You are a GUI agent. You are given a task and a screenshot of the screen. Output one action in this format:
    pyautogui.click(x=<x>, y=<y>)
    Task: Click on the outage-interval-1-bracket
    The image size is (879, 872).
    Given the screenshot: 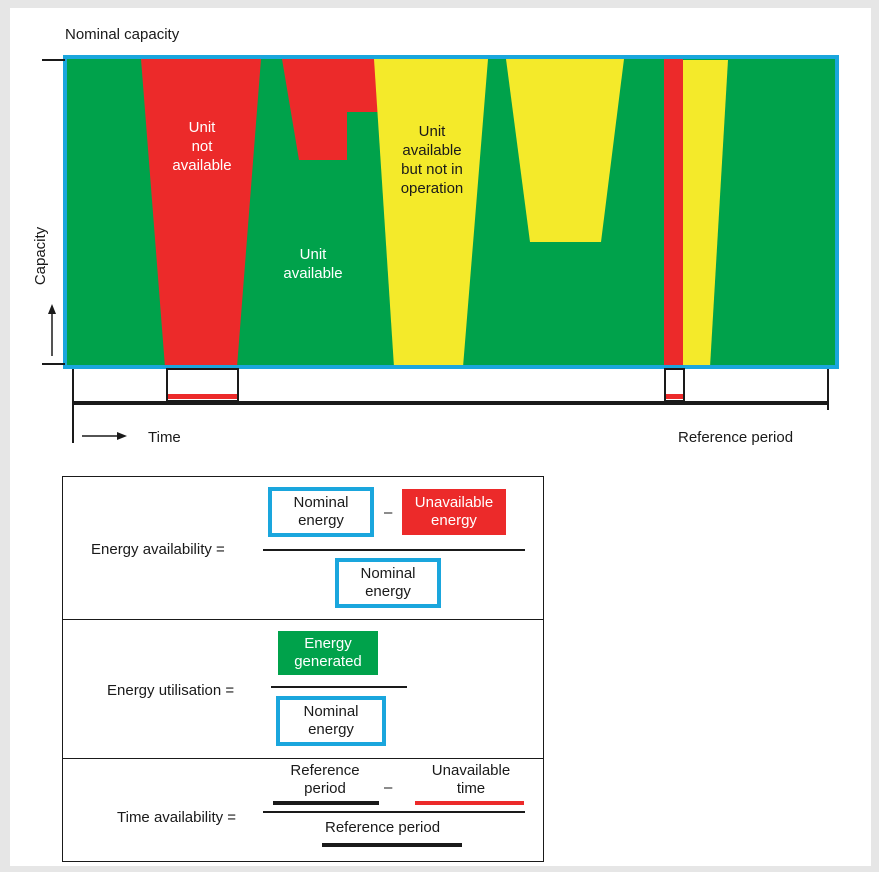 What is the action you would take?
    pyautogui.click(x=202, y=385)
    